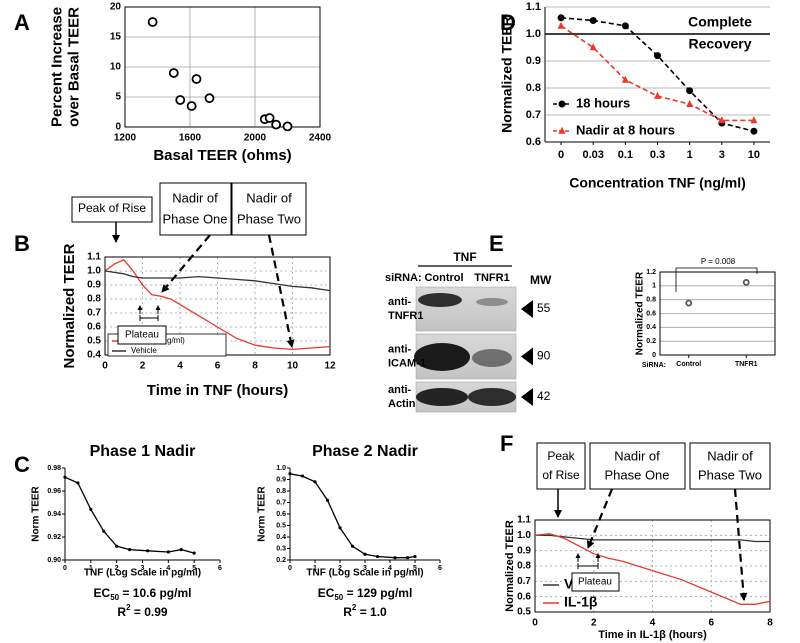 The height and width of the screenshot is (643, 800). I want to click on mw-arrow, so click(527, 397).